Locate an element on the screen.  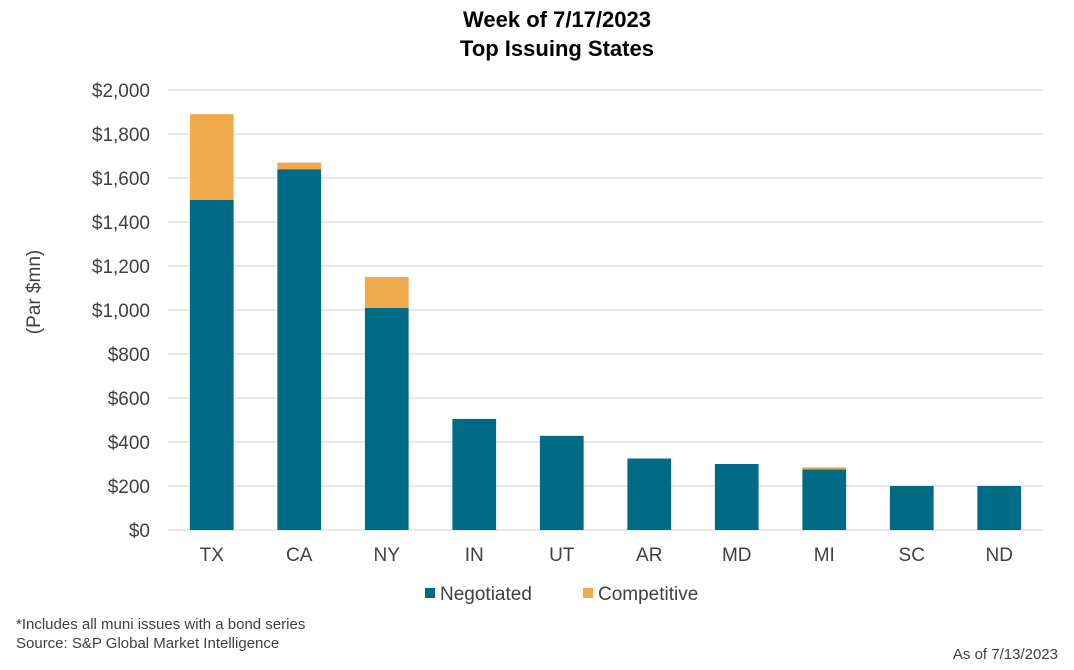
legend-label-competitive: Competitive is located at coordinates (648, 594).